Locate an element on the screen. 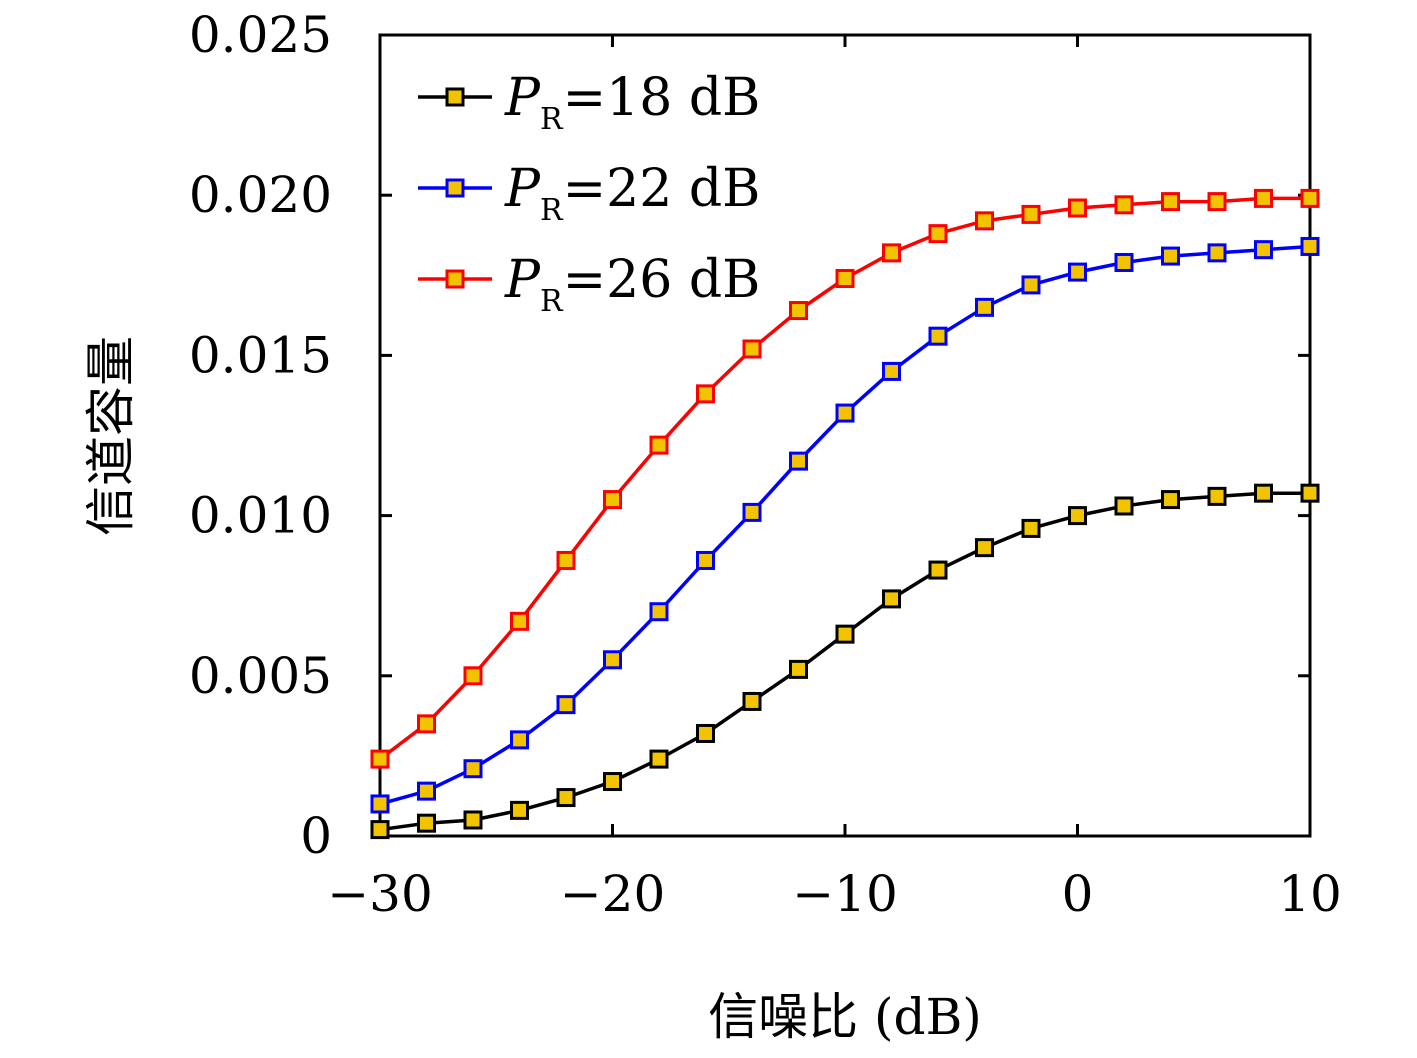  y-axis-title: 信道容量 is located at coordinates (111, 436).